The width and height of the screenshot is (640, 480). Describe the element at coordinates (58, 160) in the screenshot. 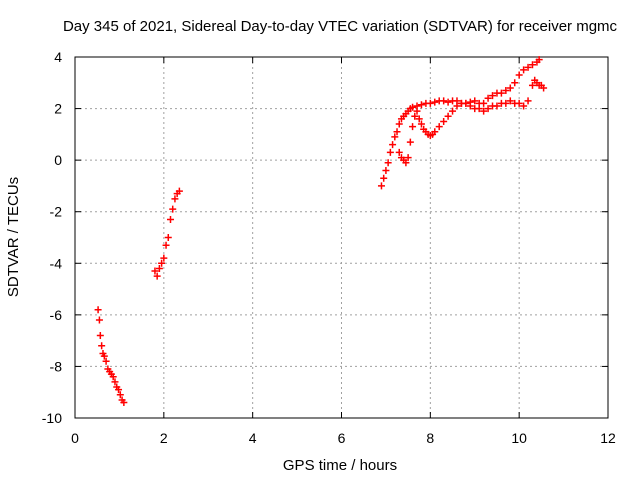

I see `y-tick-label: 0` at that location.